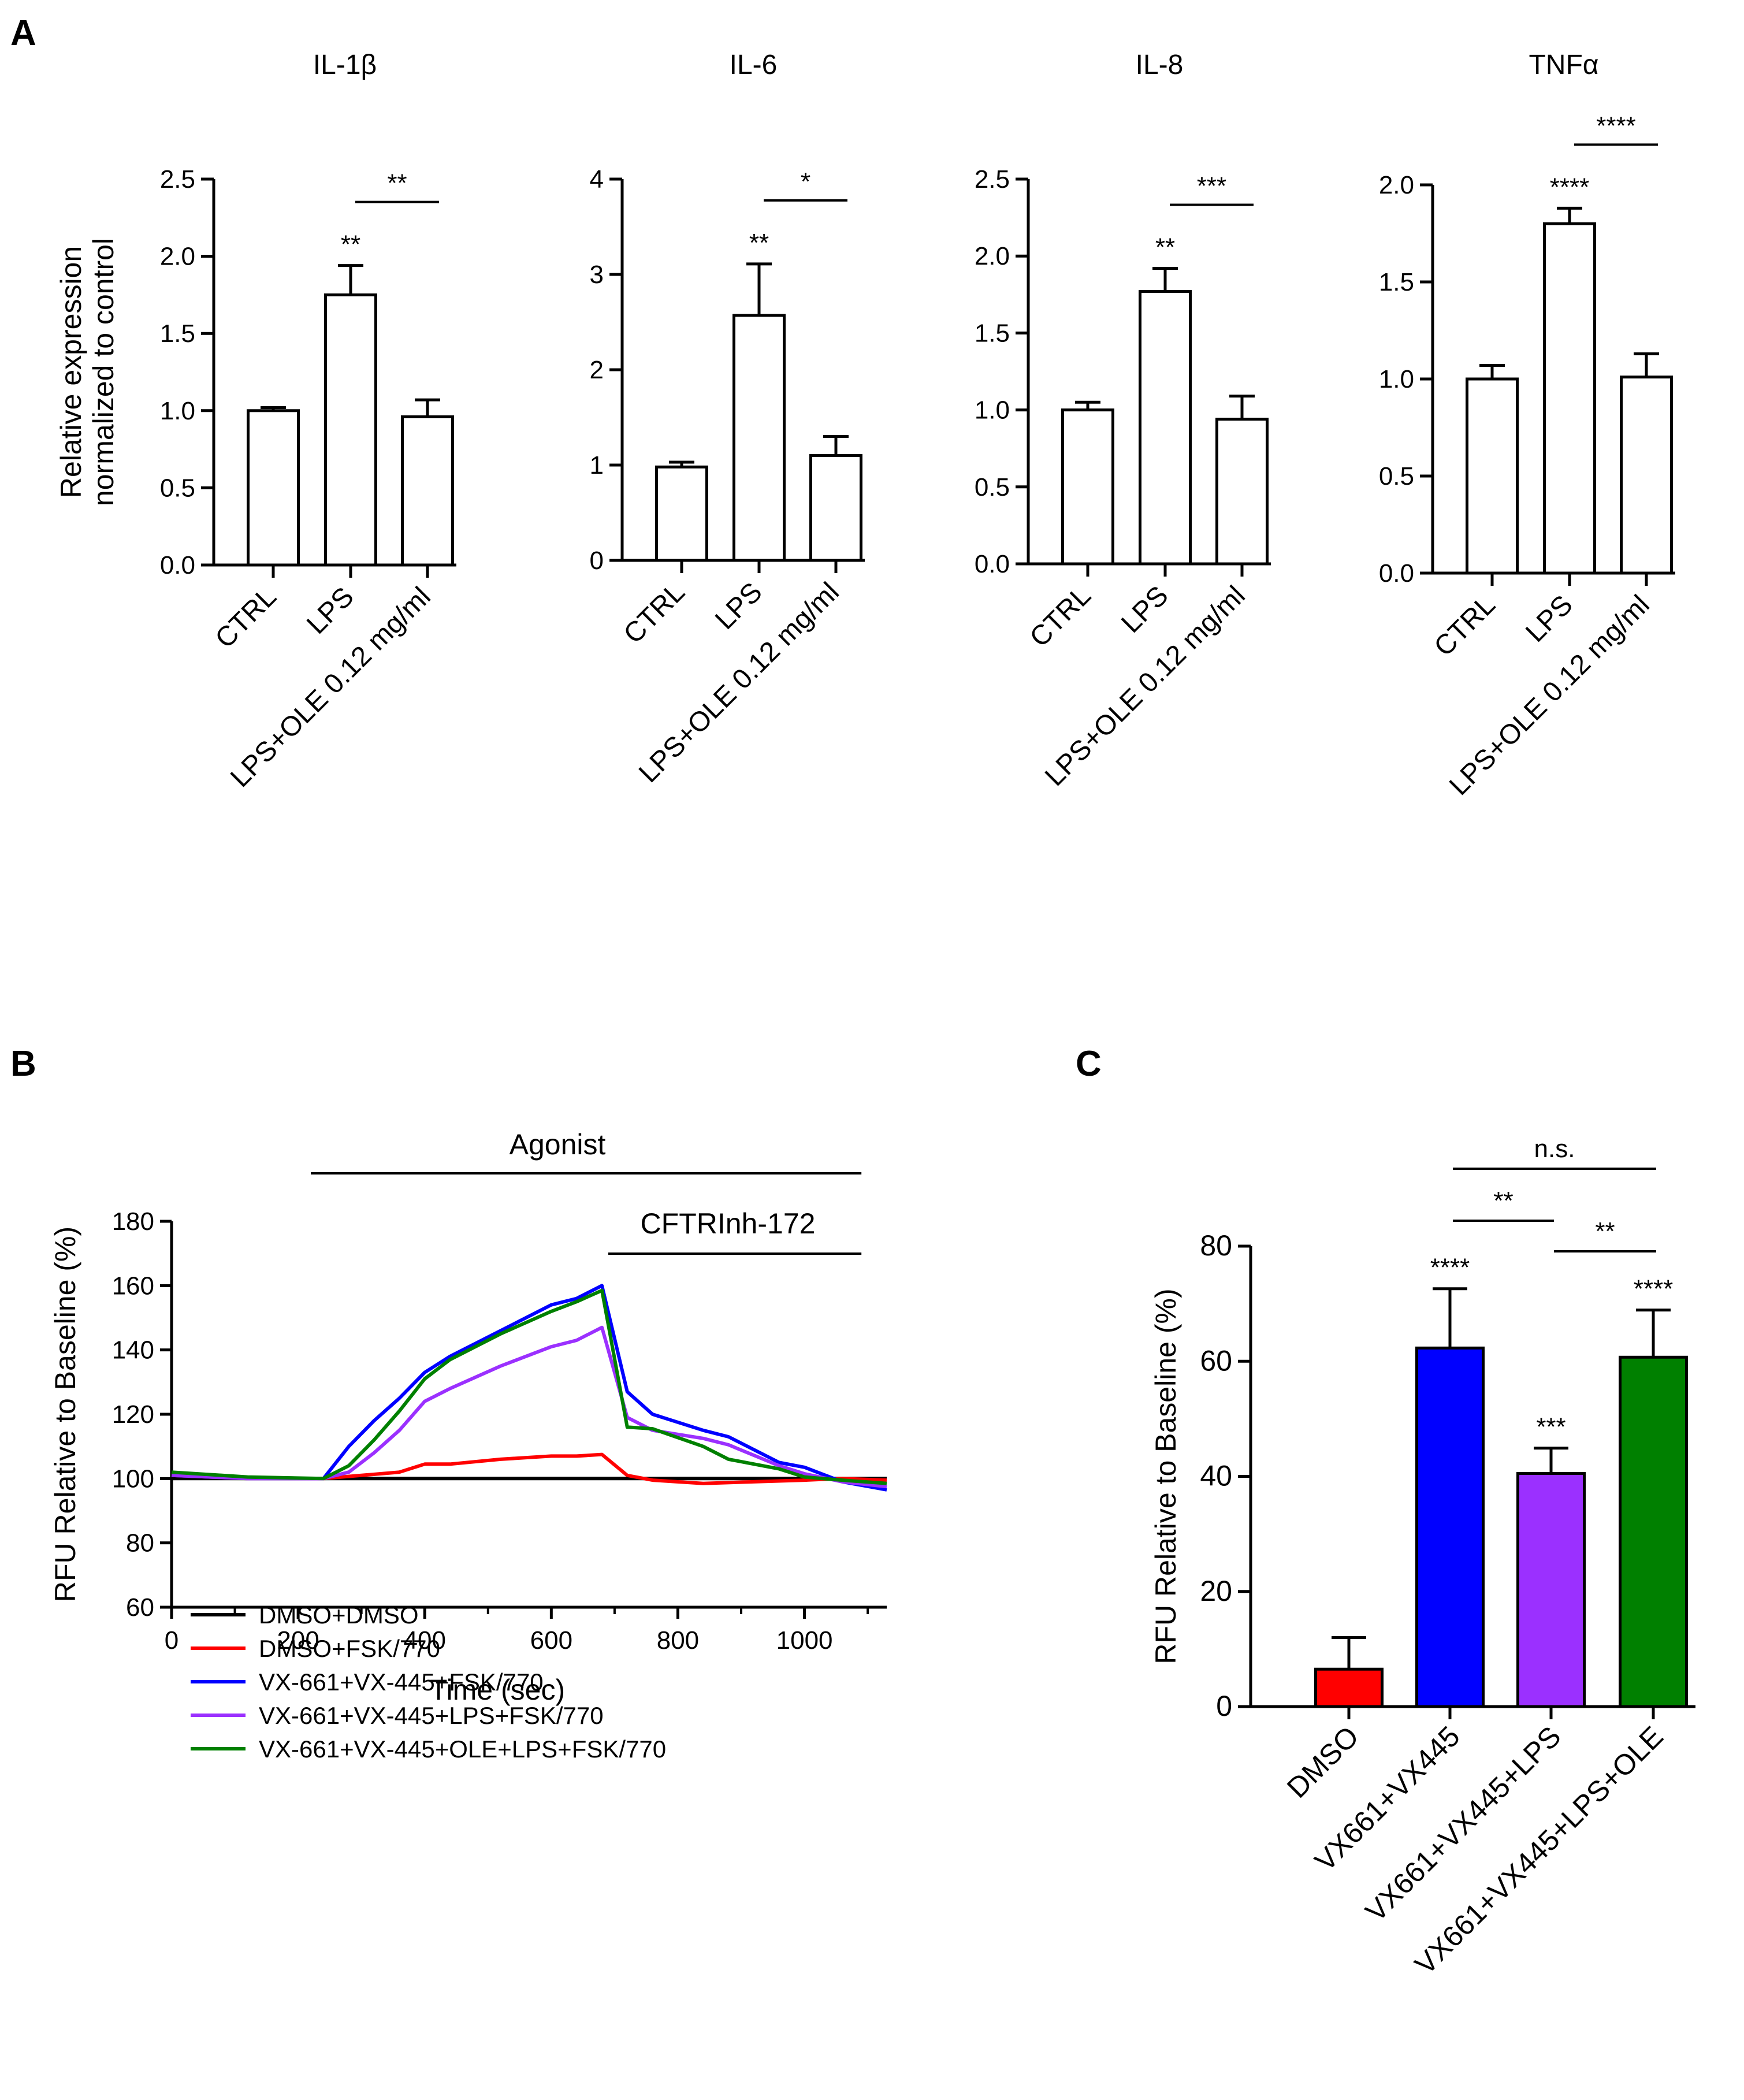 The image size is (1744, 2100). What do you see at coordinates (133, 1286) in the screenshot?
I see `y-tick-label: 160` at bounding box center [133, 1286].